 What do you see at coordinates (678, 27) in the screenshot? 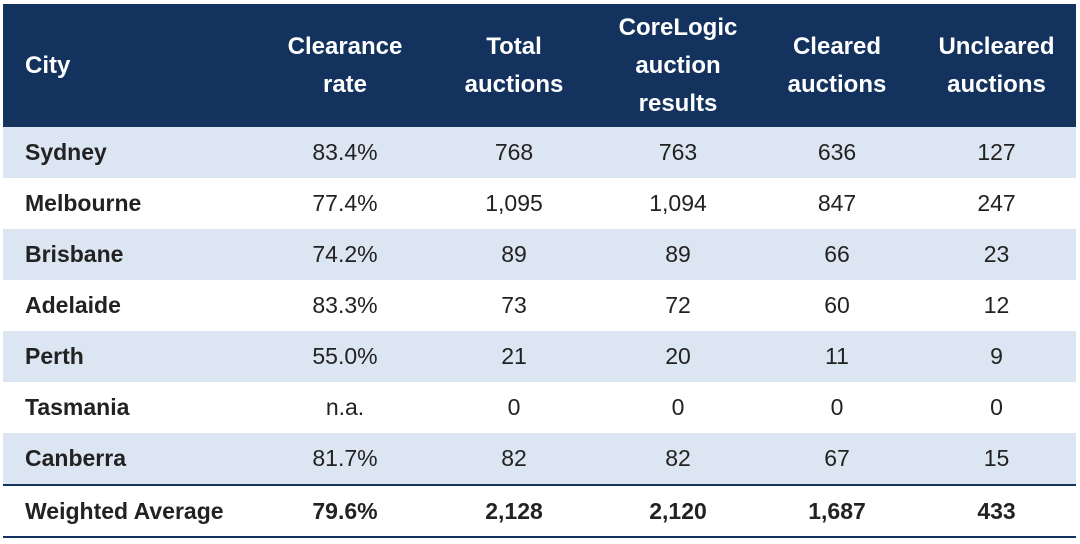
I see `column-header-line: CoreLogic` at bounding box center [678, 27].